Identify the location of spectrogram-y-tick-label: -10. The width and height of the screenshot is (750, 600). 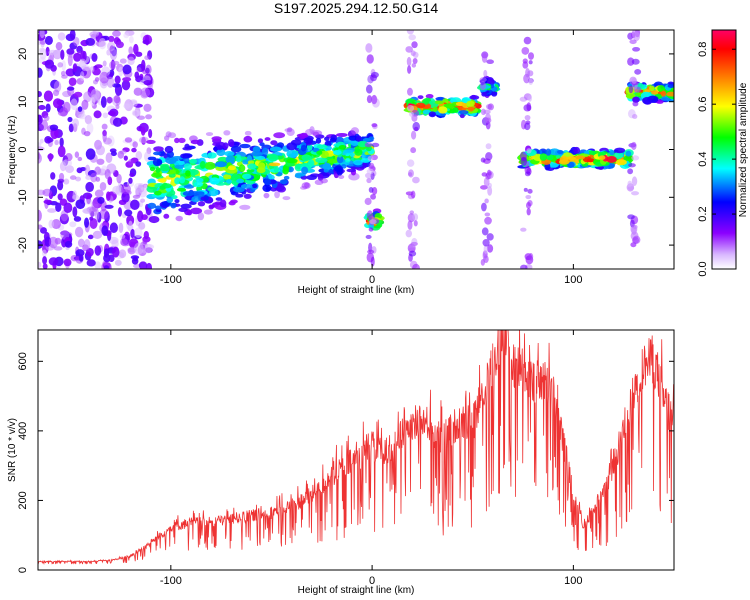
(23, 197).